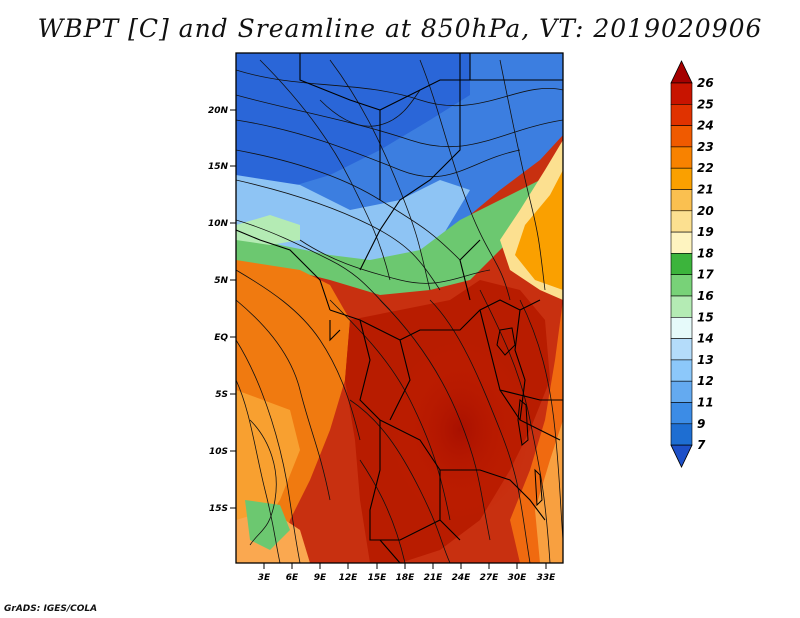  Describe the element at coordinates (518, 578) in the screenshot. I see `lon-label: 30E` at that location.